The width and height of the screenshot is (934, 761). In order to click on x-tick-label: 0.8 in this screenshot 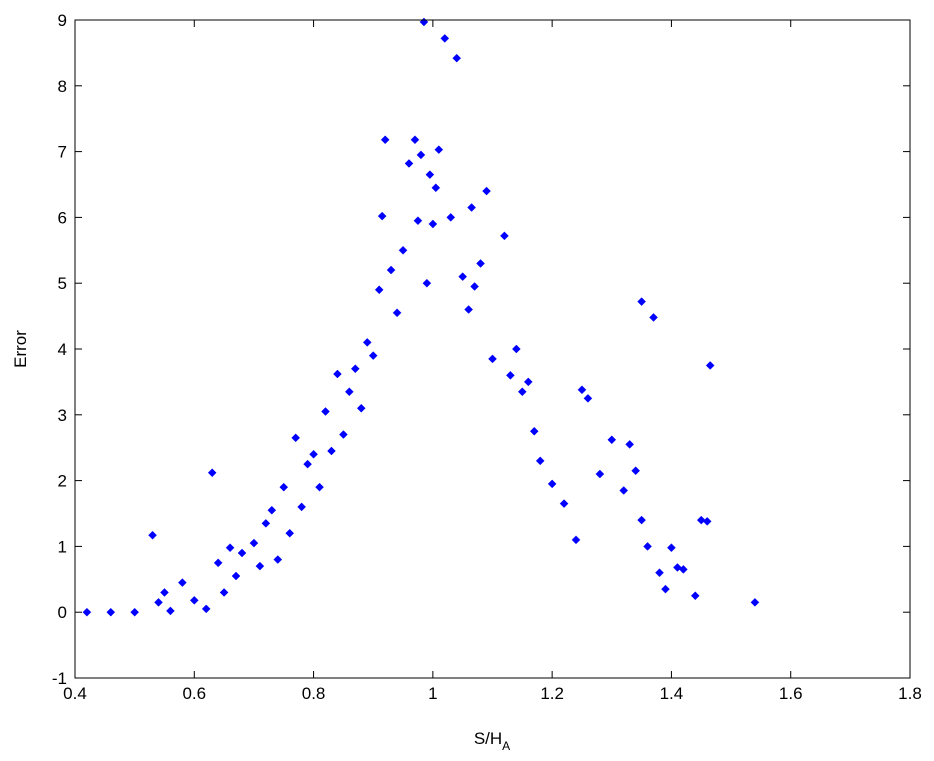, I will do `click(314, 693)`.